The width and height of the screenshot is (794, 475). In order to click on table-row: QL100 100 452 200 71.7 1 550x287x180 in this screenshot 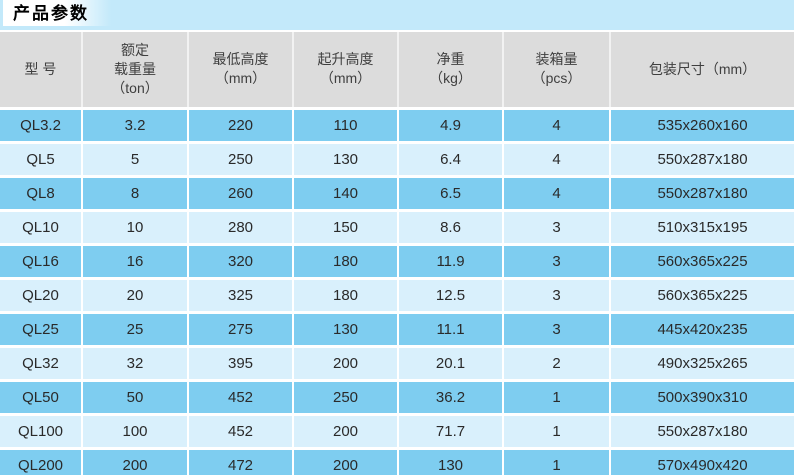, I will do `click(397, 432)`.